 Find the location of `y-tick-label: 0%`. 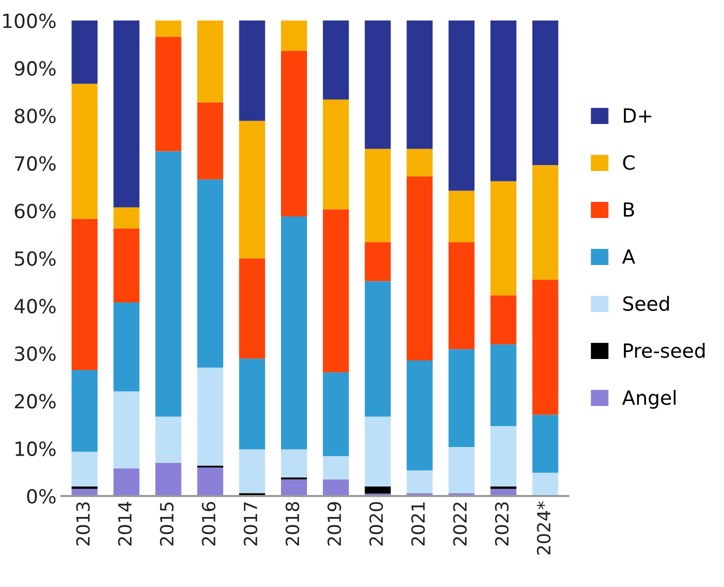

y-tick-label: 0% is located at coordinates (41, 496).